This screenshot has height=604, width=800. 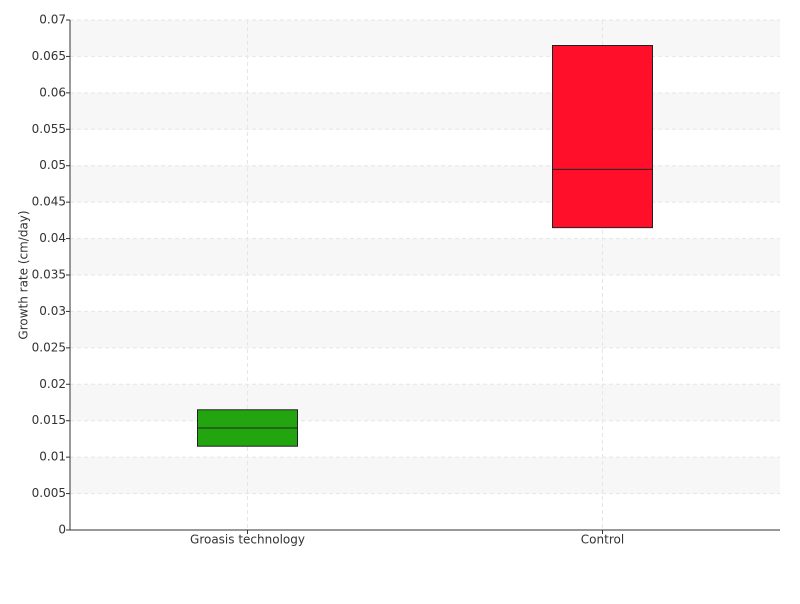 I want to click on y-tick-label: 0.055, so click(x=49, y=129).